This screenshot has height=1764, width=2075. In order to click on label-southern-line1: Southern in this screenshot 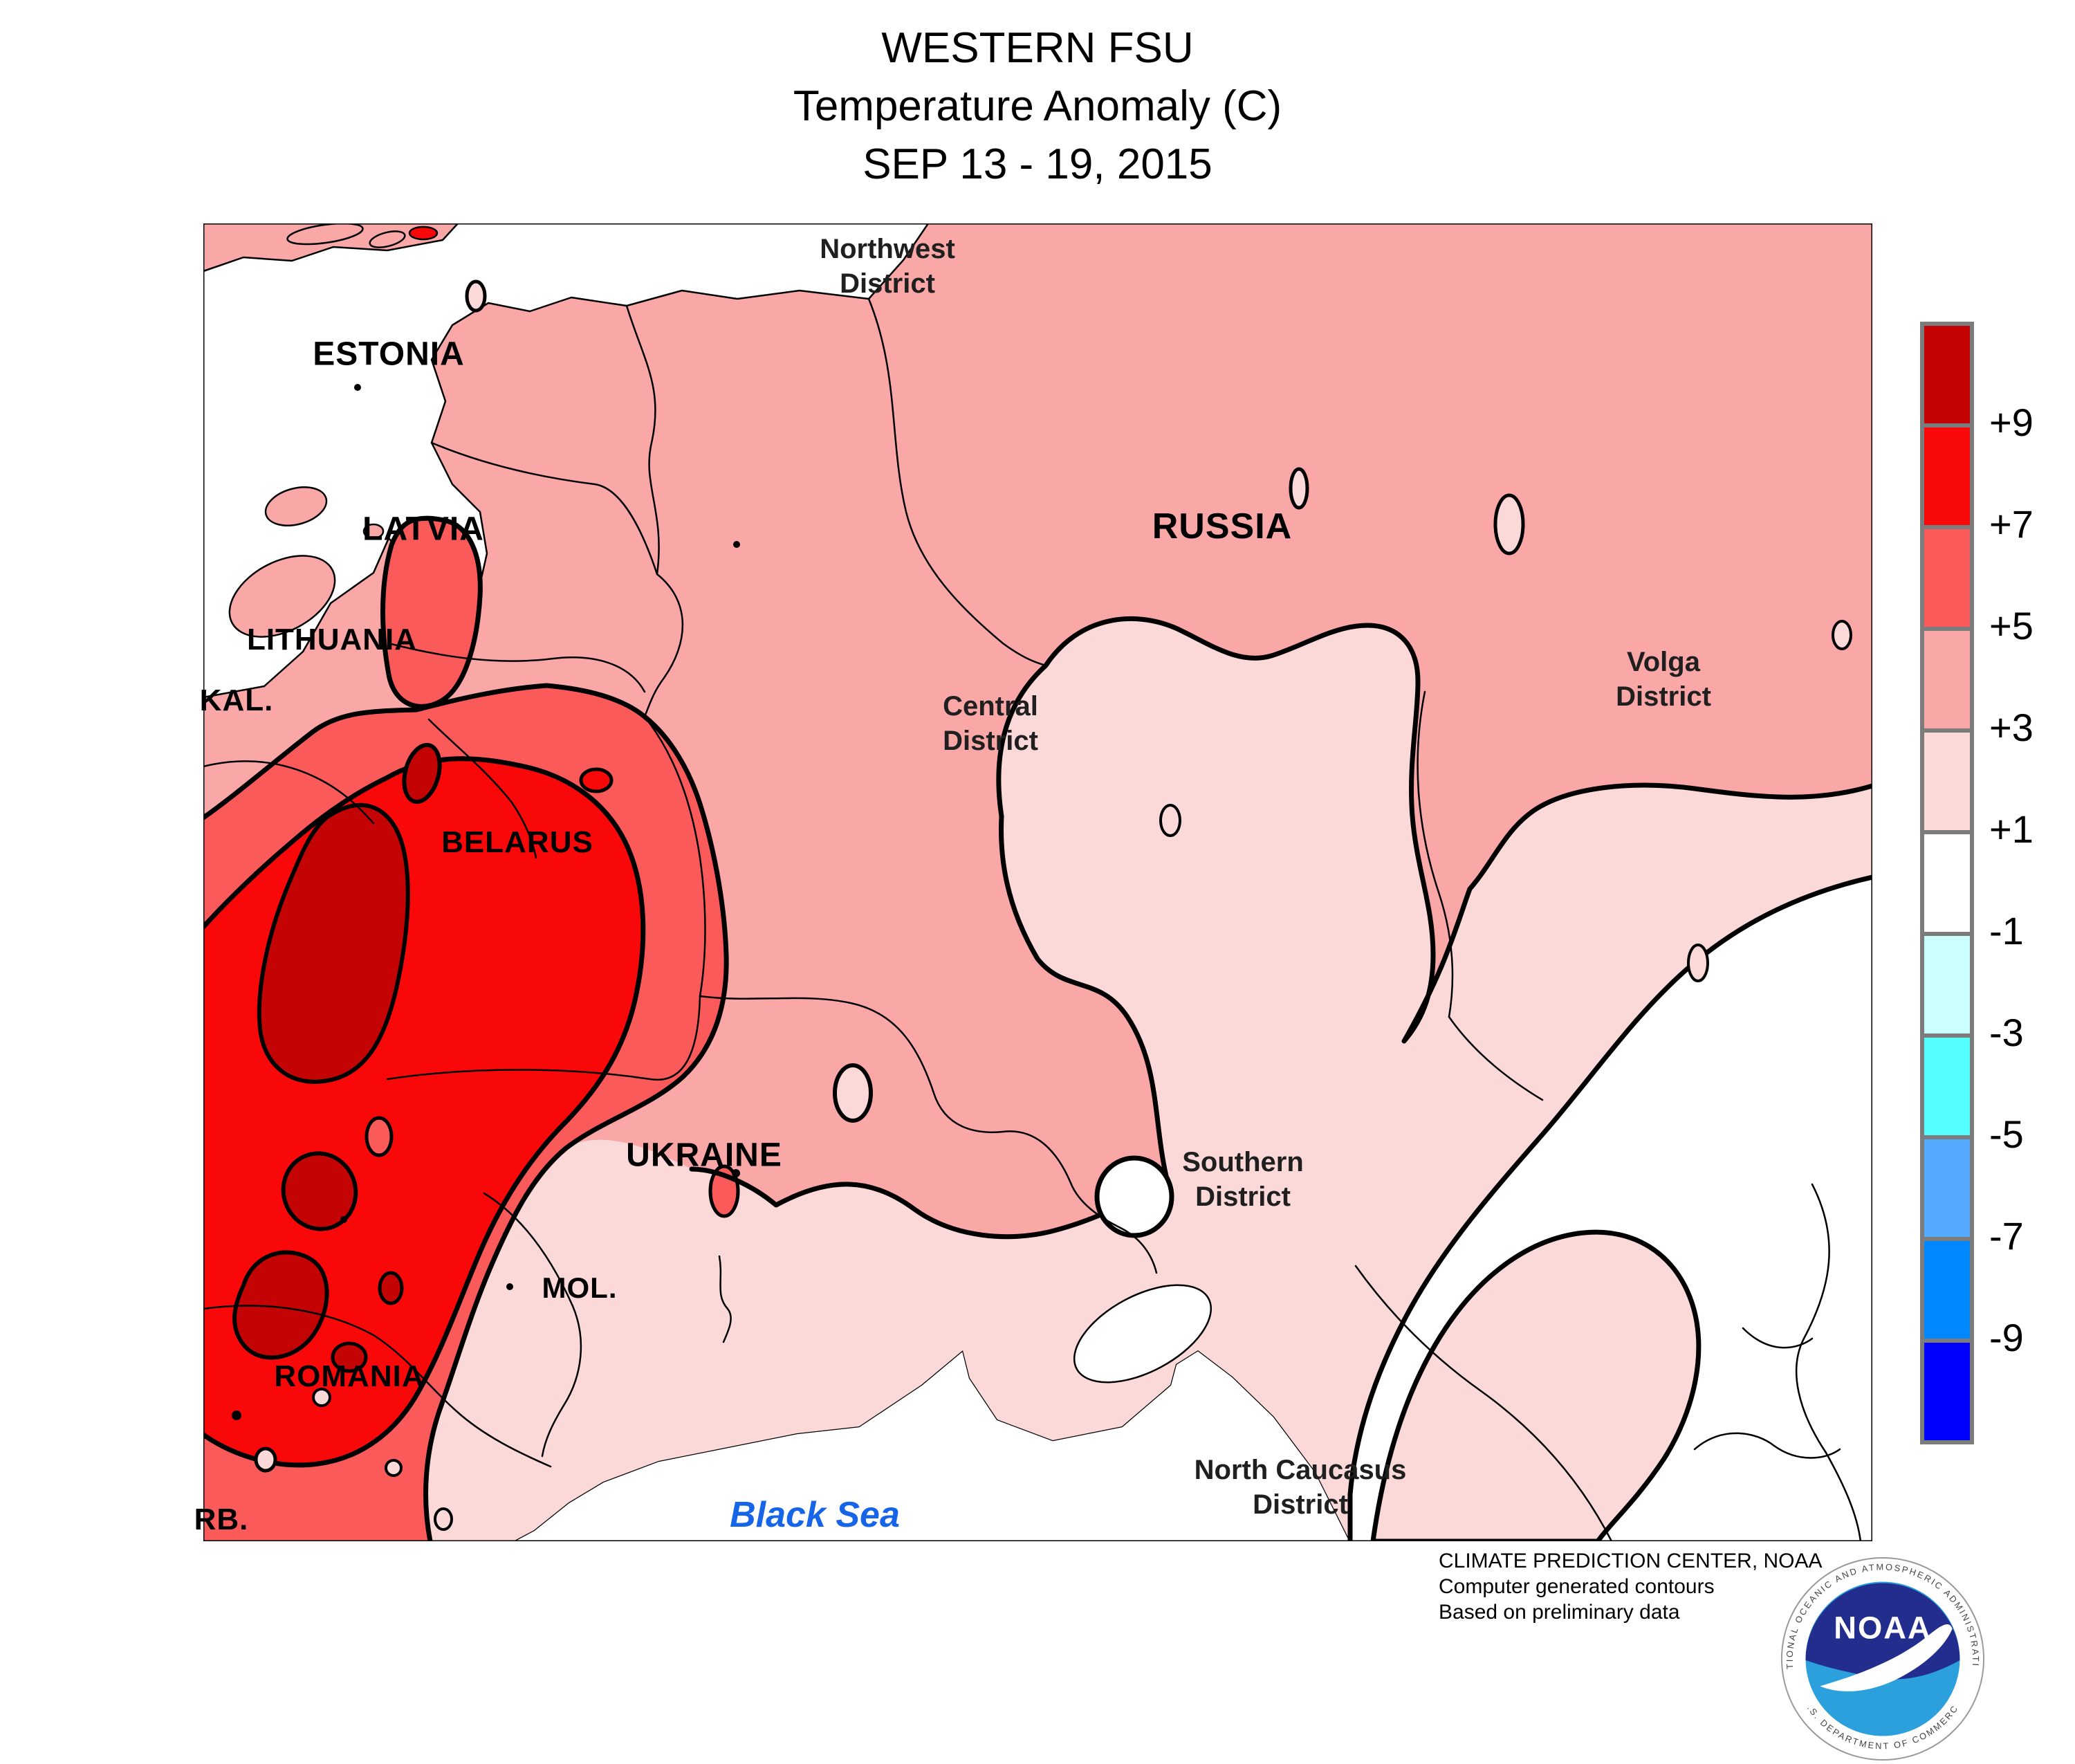, I will do `click(1243, 1162)`.